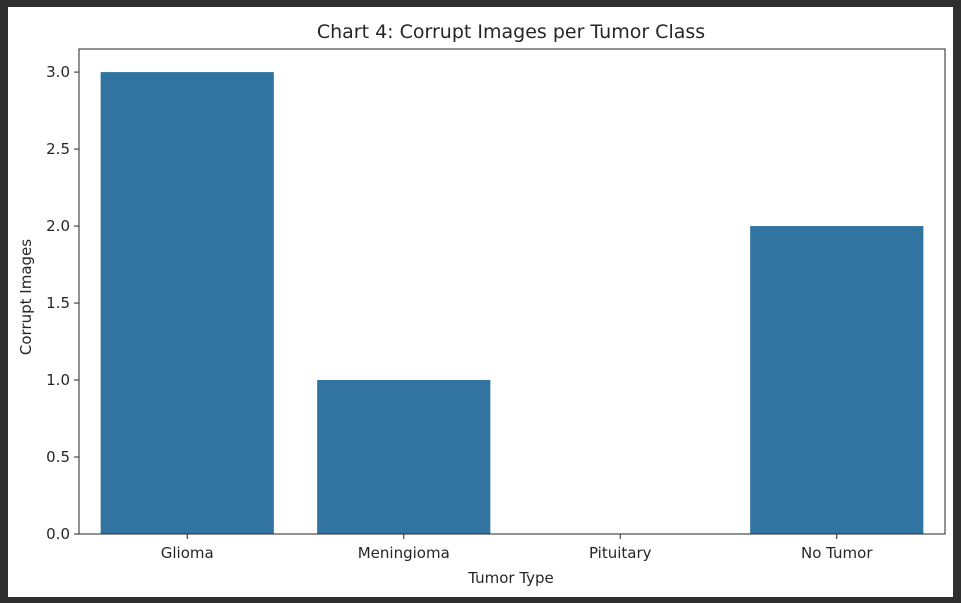 This screenshot has height=603, width=961. What do you see at coordinates (837, 553) in the screenshot?
I see `x-tick-label: No Tumor` at bounding box center [837, 553].